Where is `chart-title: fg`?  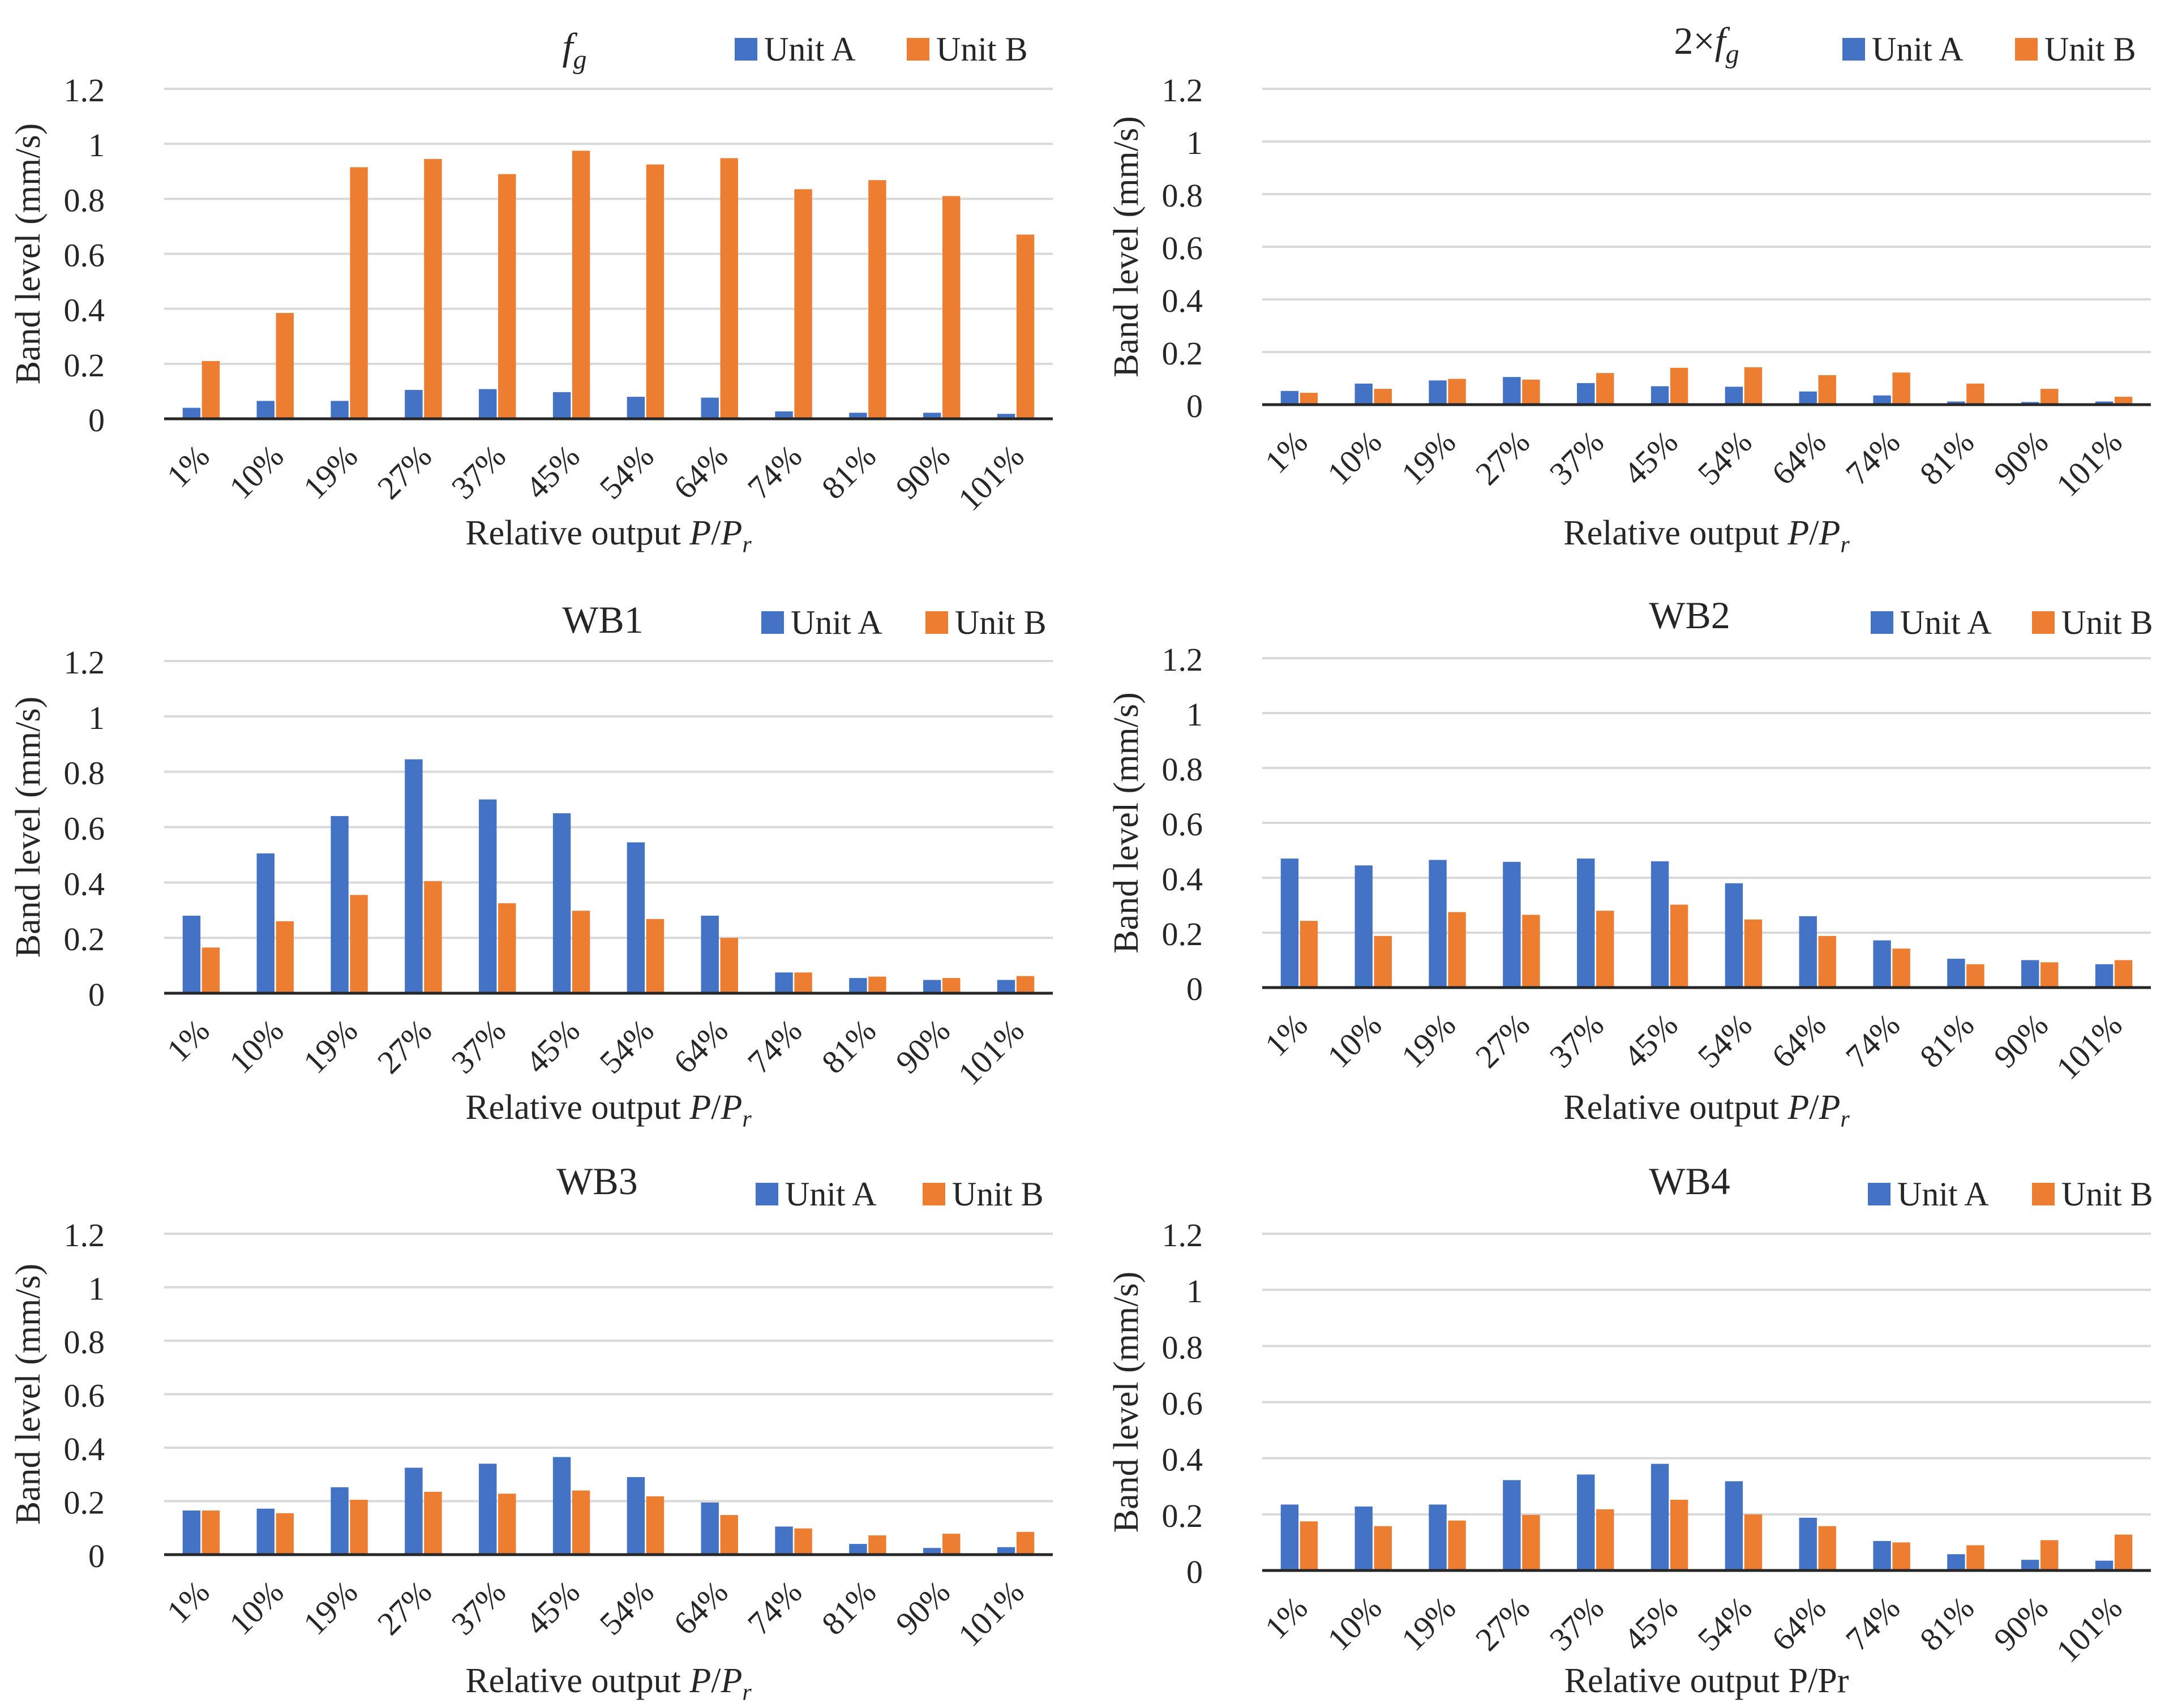 chart-title: fg is located at coordinates (575, 50).